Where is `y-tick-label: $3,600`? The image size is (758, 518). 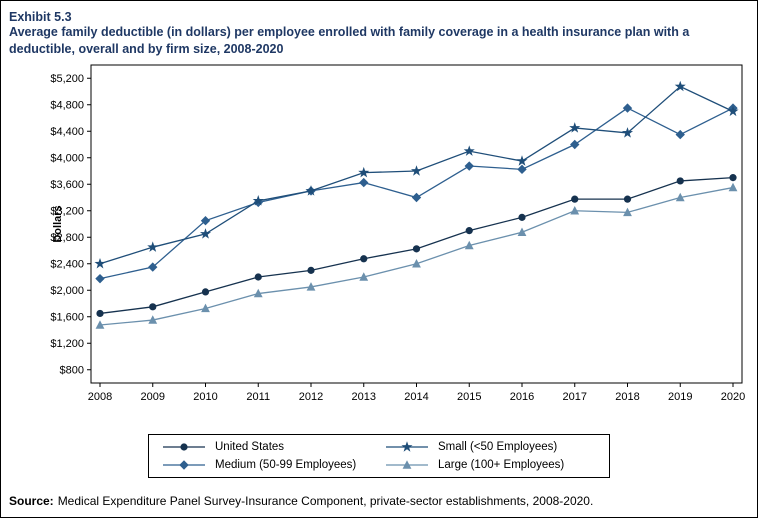
y-tick-label: $3,600 is located at coordinates (67, 185).